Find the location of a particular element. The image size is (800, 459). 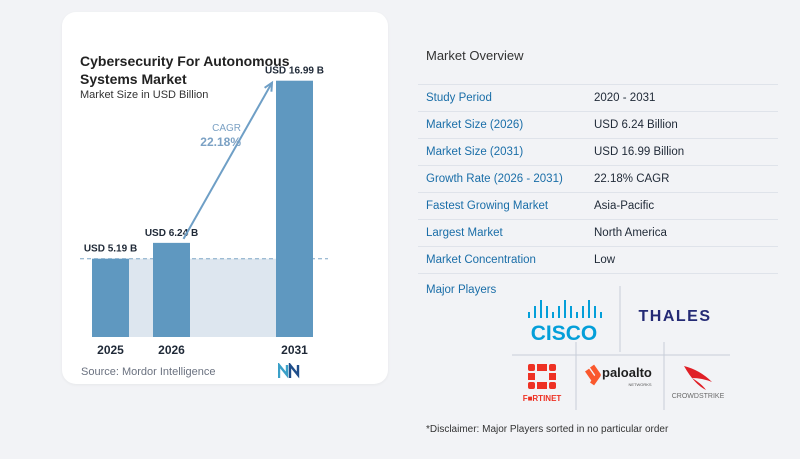

major-players-title: Major Players is located at coordinates (461, 290).